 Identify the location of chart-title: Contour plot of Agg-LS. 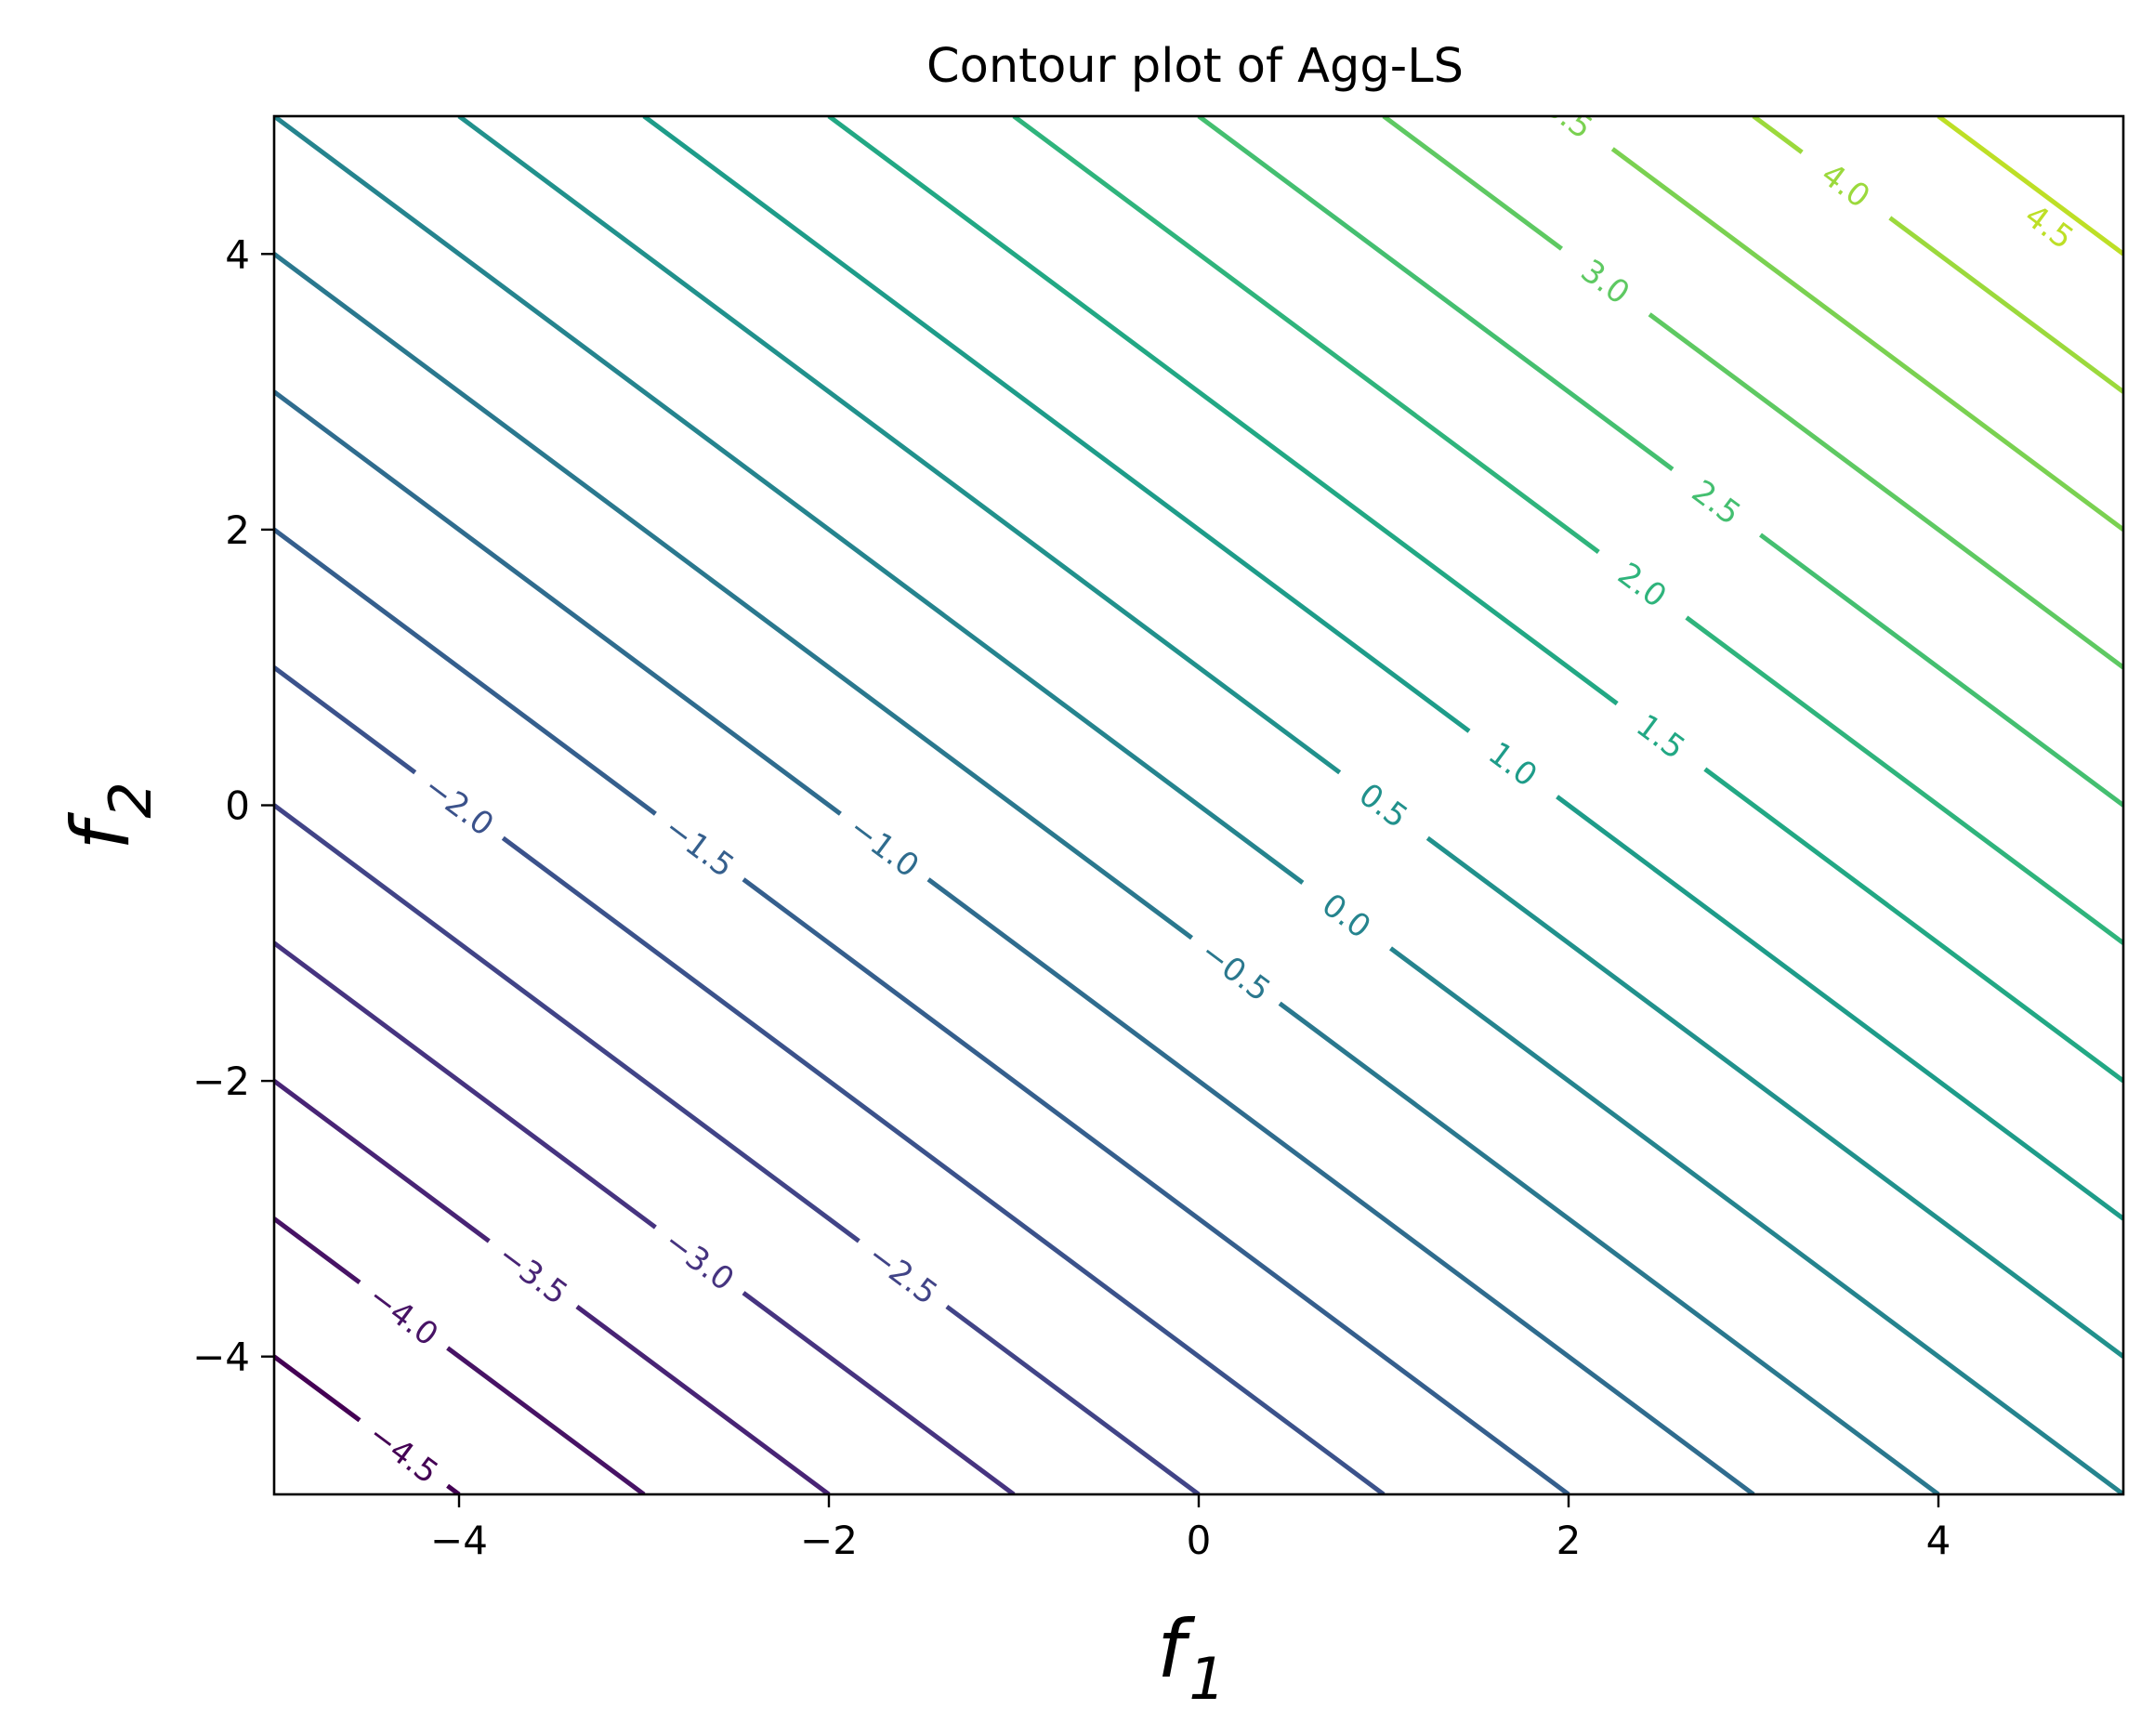
(1195, 66).